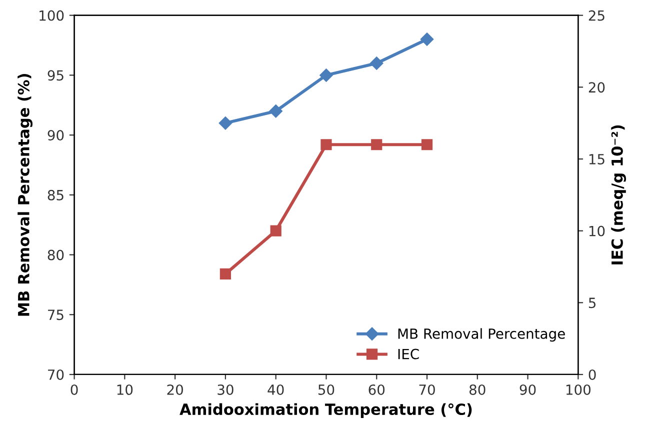 The height and width of the screenshot is (438, 646). What do you see at coordinates (276, 389) in the screenshot?
I see `x-tick-label: 40` at bounding box center [276, 389].